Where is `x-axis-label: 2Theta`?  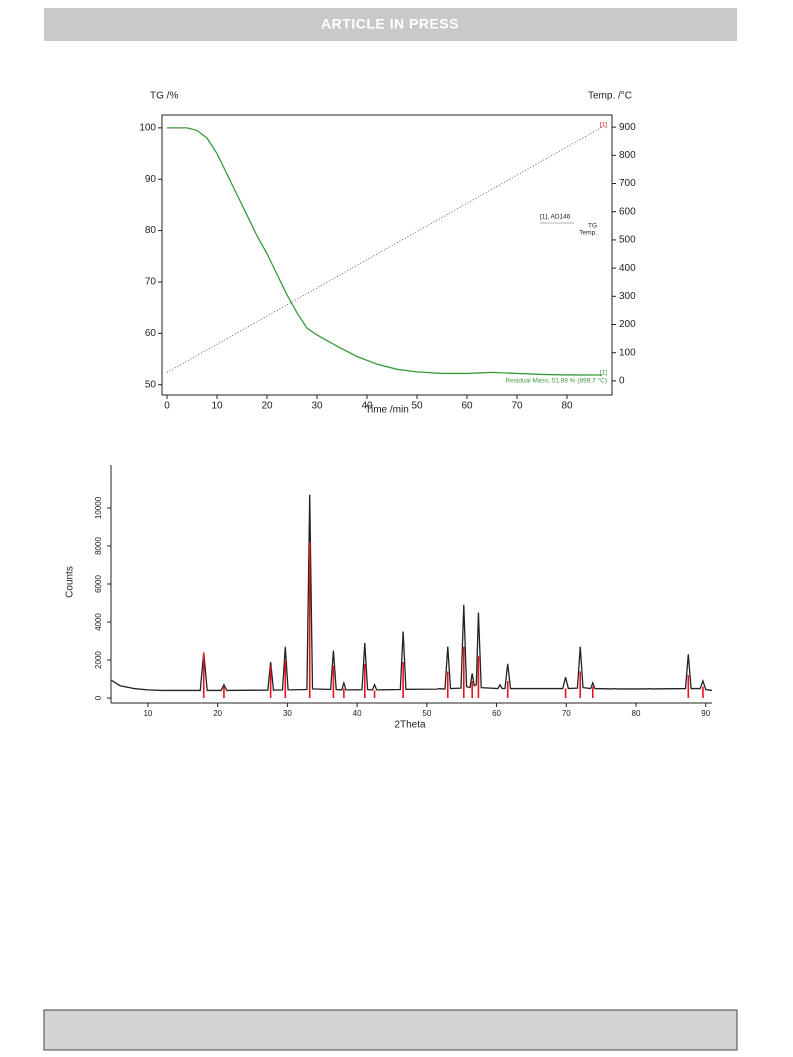 x-axis-label: 2Theta is located at coordinates (410, 725).